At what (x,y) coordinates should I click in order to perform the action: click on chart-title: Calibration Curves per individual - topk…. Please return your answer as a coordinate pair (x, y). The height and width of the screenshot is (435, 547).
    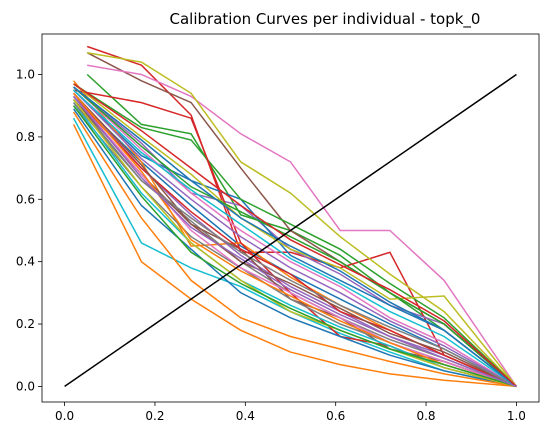
    Looking at the image, I should click on (325, 19).